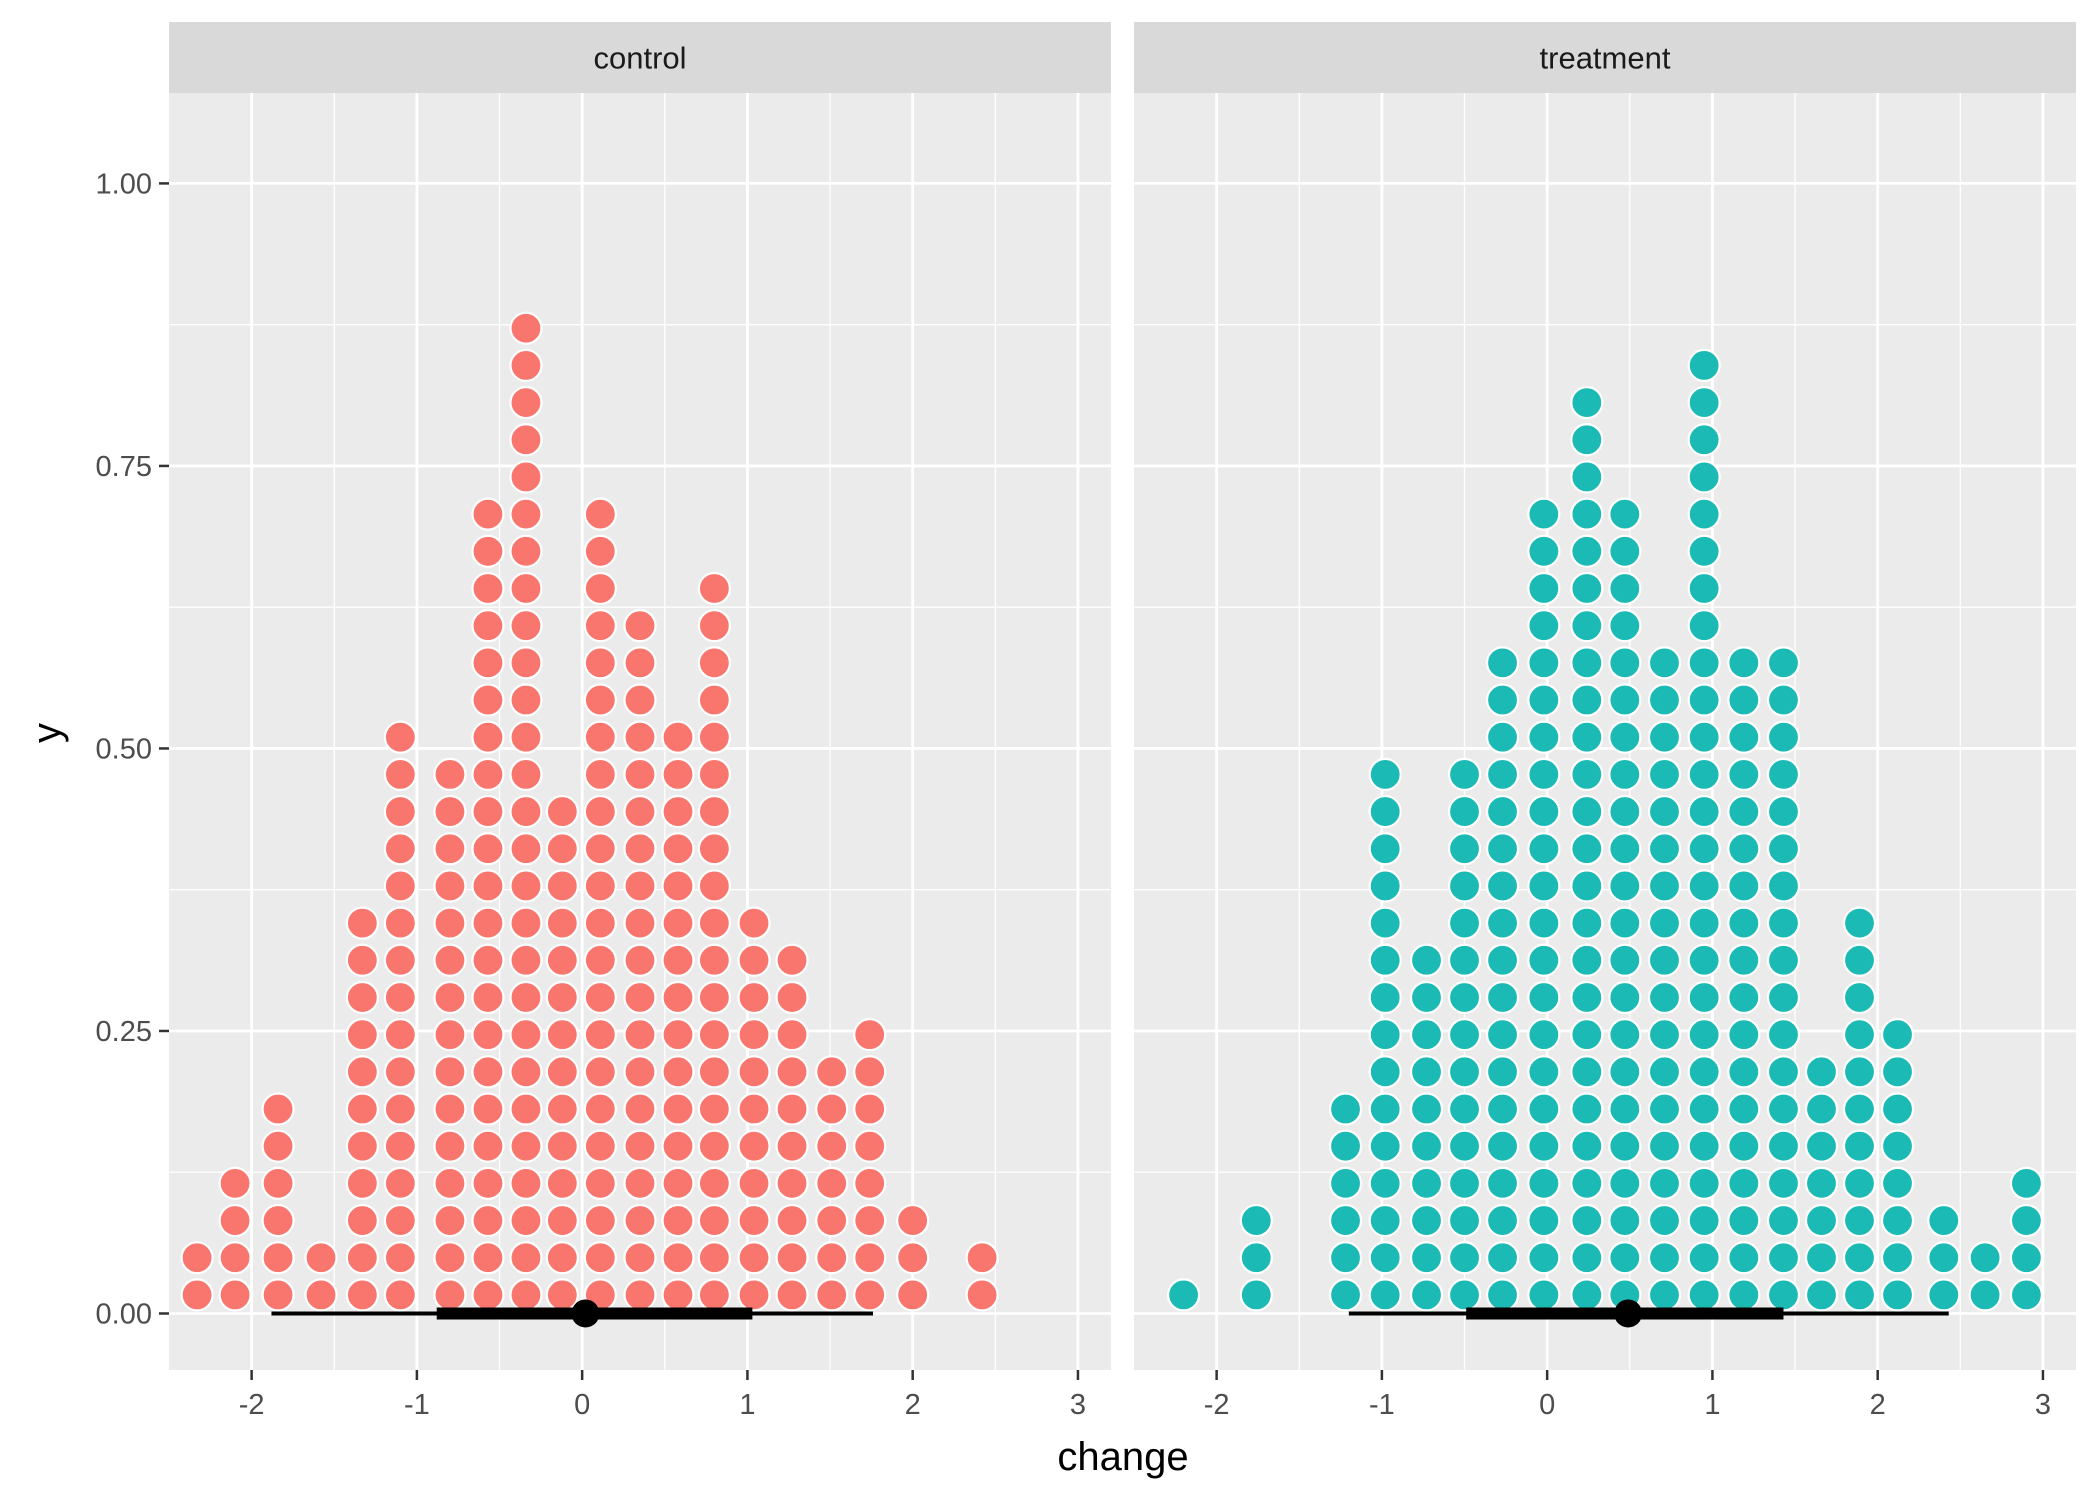 This screenshot has height=1505, width=2100. I want to click on y-tick-label: 0.50, so click(124, 749).